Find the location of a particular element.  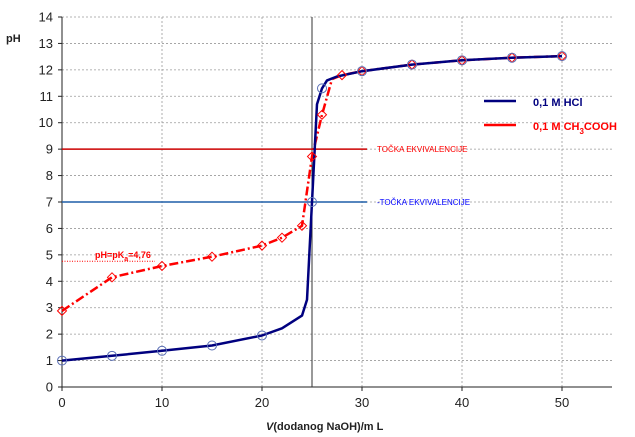

y-tick-label: 7 is located at coordinates (49, 202).